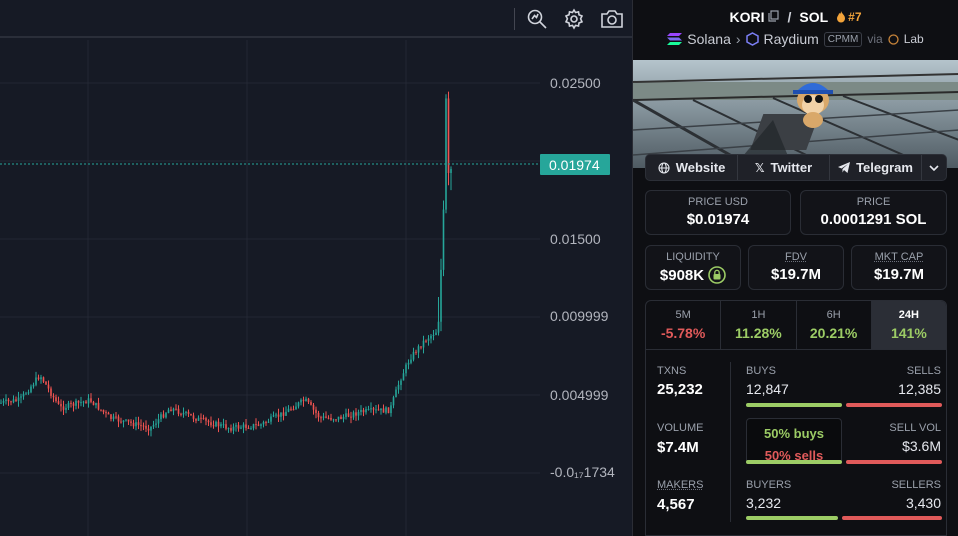 This screenshot has height=536, width=958. I want to click on pair-header: KORI / SOL #7 Solana › Raydium CPMM via, so click(795, 29).